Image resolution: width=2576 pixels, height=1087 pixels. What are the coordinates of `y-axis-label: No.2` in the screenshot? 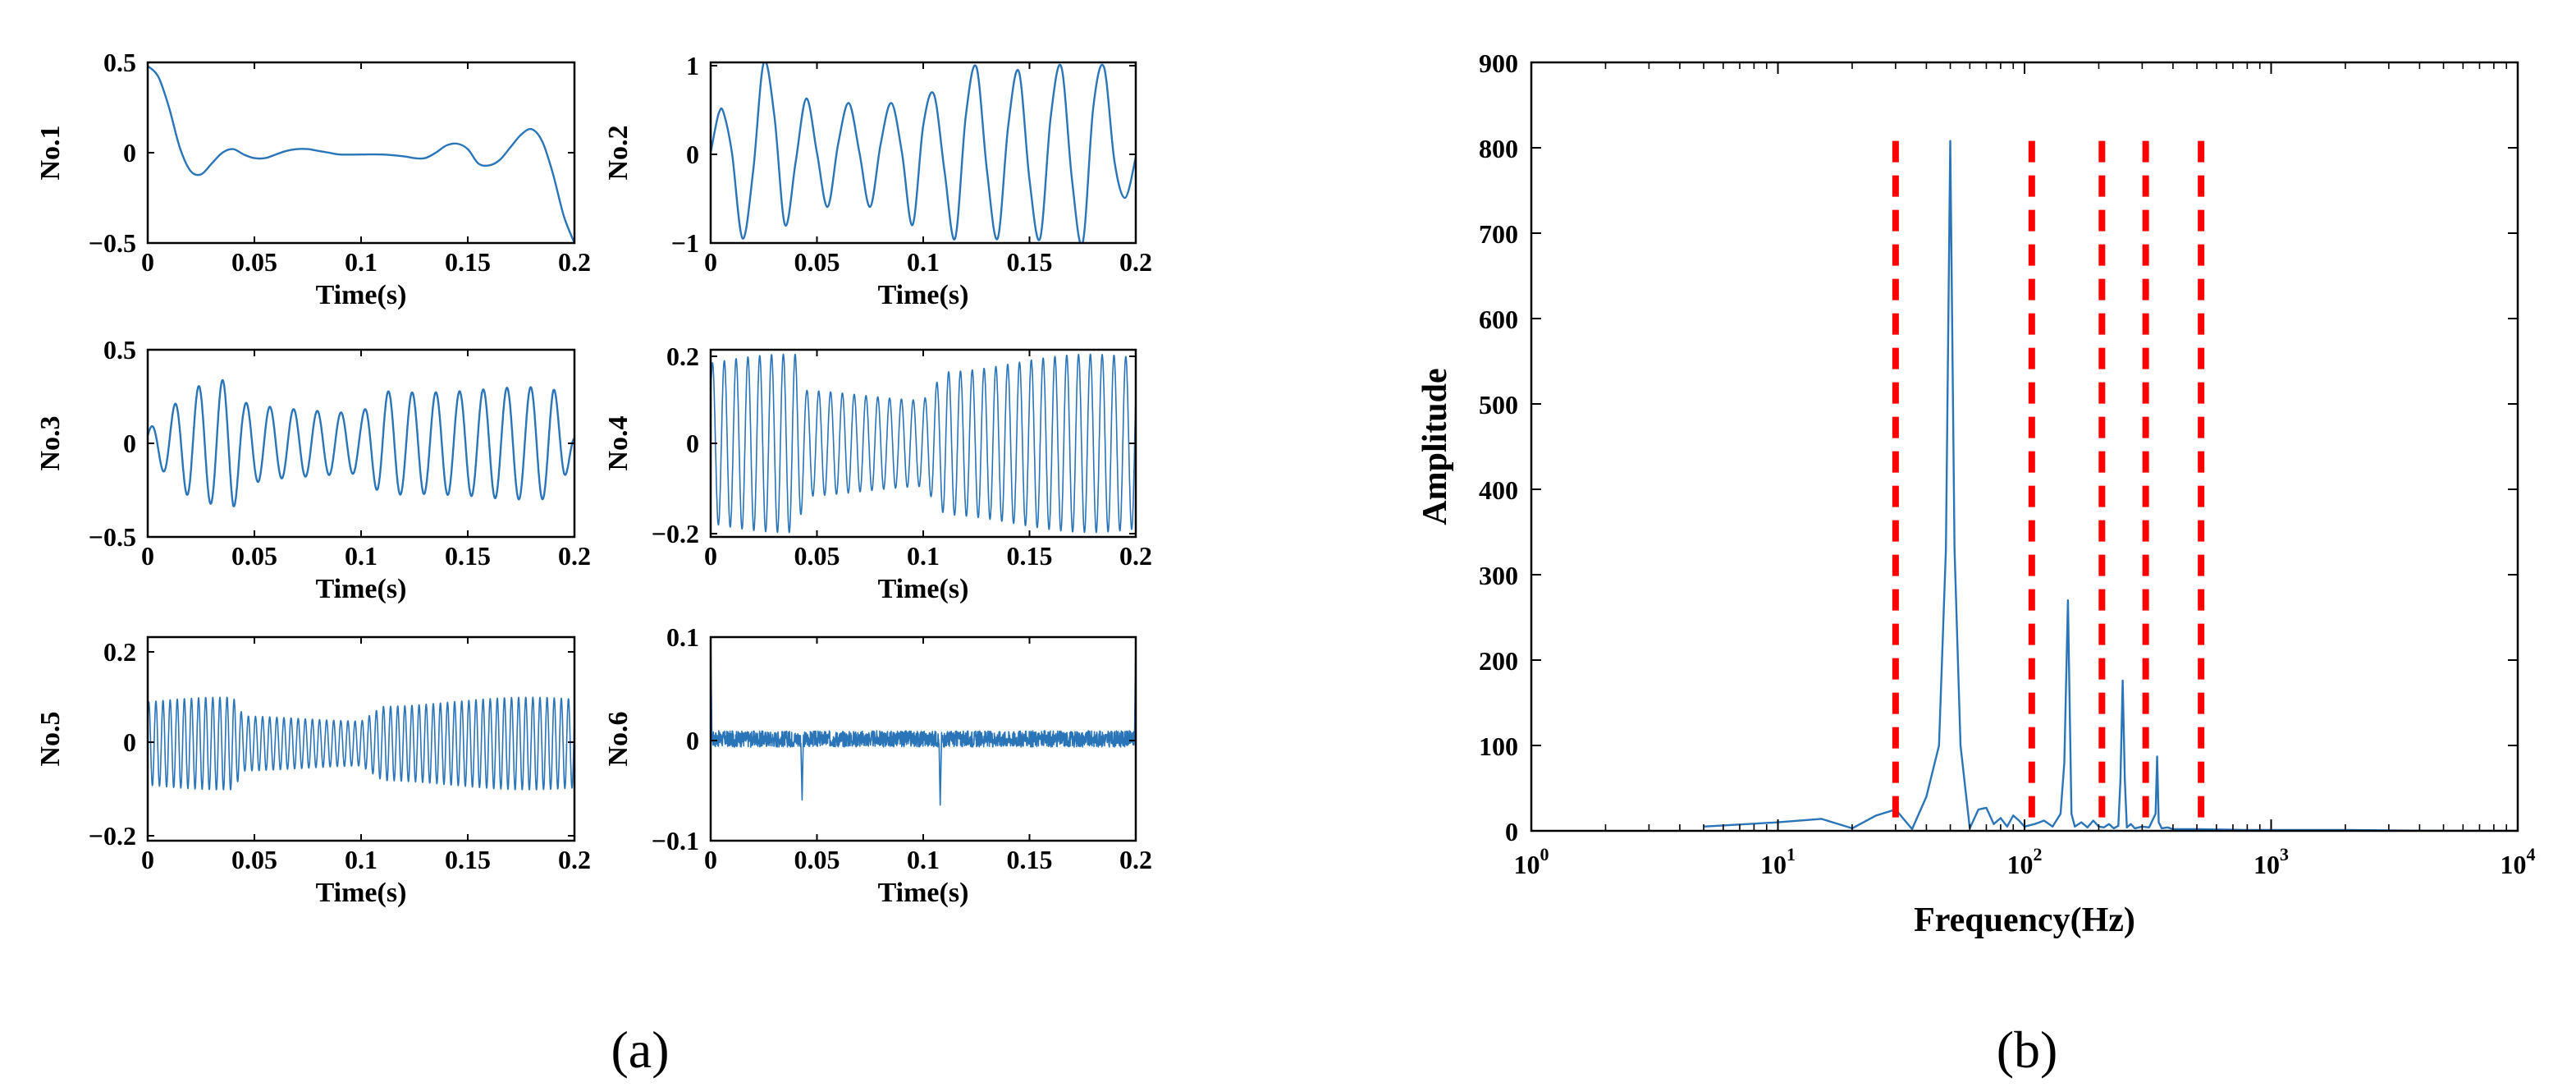 It's located at (618, 152).